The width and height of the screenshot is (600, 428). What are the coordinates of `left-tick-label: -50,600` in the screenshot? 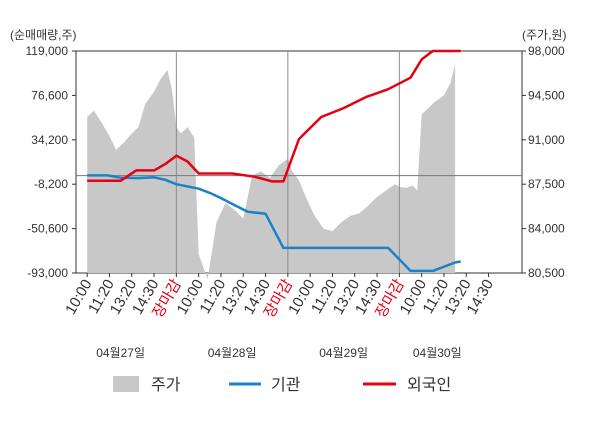 It's located at (47, 229).